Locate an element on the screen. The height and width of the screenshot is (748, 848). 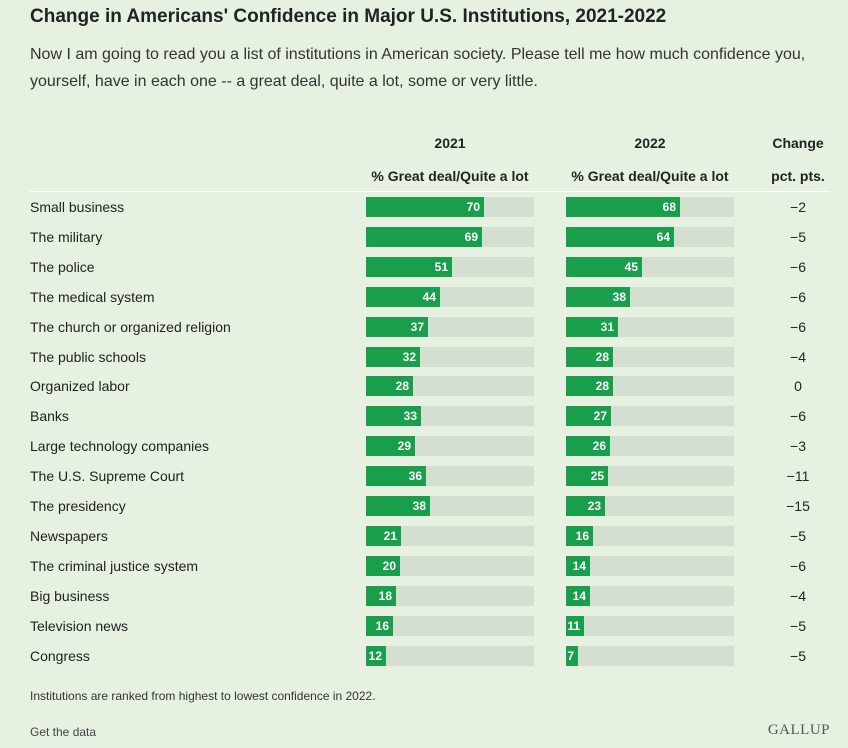
row-label: The military is located at coordinates (66, 237).